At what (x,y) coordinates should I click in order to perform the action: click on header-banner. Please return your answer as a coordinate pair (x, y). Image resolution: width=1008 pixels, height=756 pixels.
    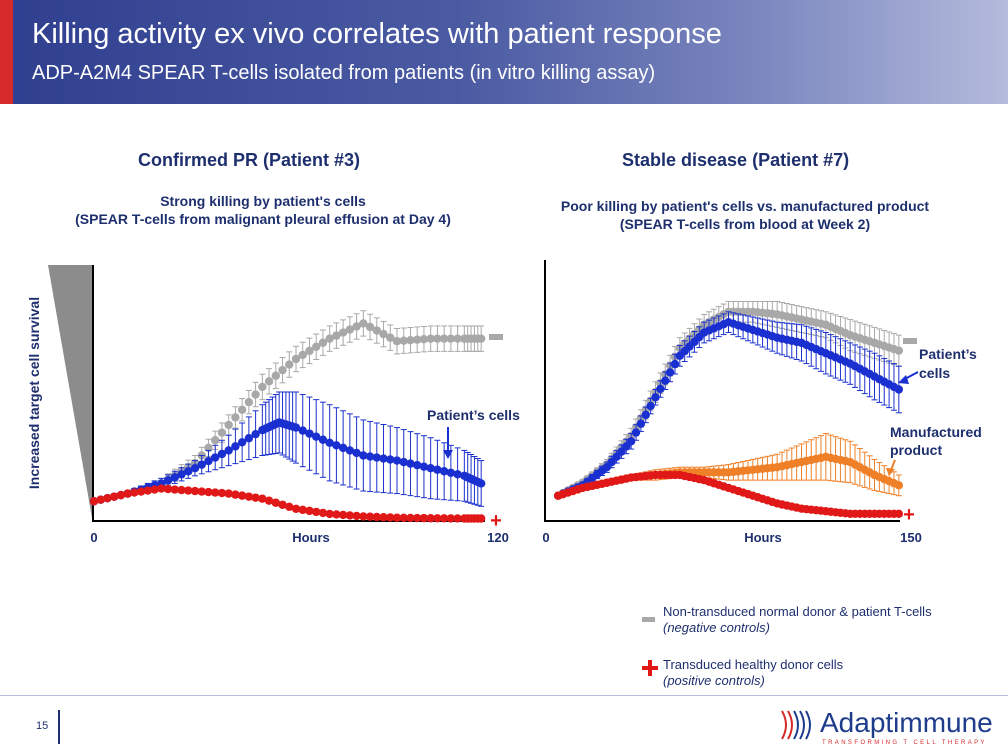
    Looking at the image, I should click on (504, 52).